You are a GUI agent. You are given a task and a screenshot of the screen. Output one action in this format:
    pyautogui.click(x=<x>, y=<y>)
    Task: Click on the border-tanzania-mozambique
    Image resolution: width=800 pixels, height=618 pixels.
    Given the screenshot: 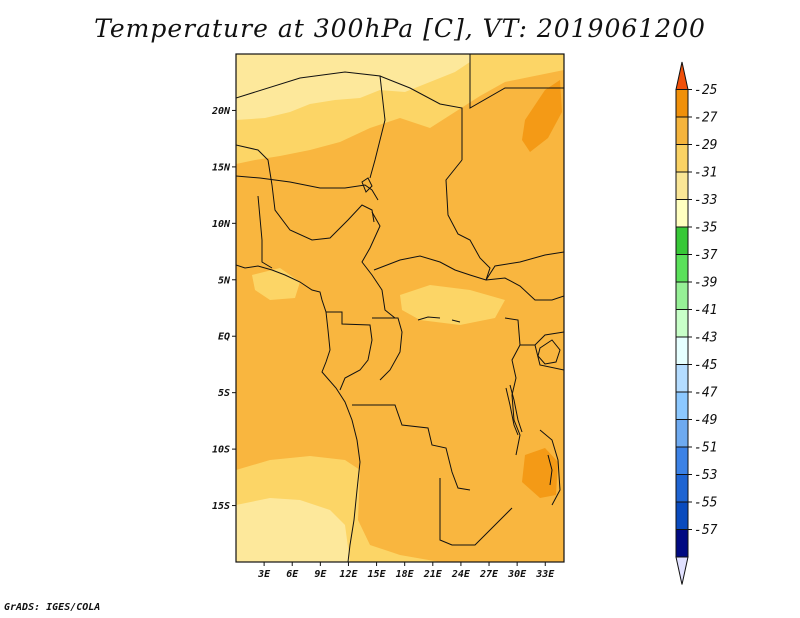 What is the action you would take?
    pyautogui.click(x=550, y=467)
    